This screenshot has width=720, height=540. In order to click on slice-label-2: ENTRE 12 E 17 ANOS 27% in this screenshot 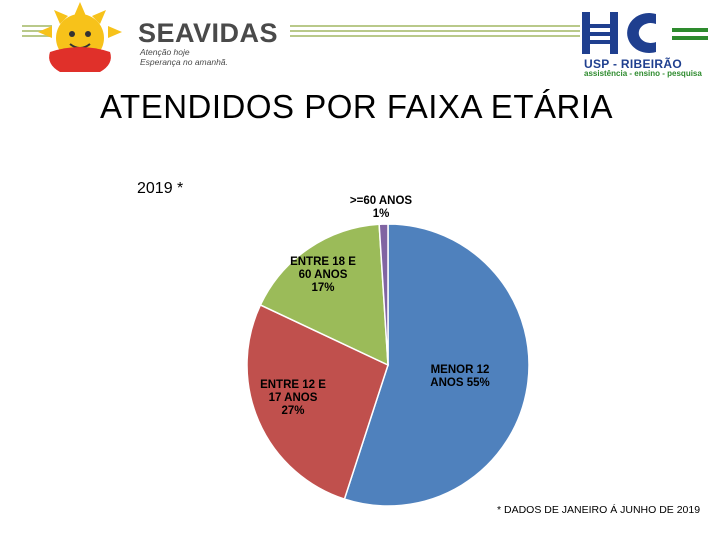, I will do `click(293, 398)`.